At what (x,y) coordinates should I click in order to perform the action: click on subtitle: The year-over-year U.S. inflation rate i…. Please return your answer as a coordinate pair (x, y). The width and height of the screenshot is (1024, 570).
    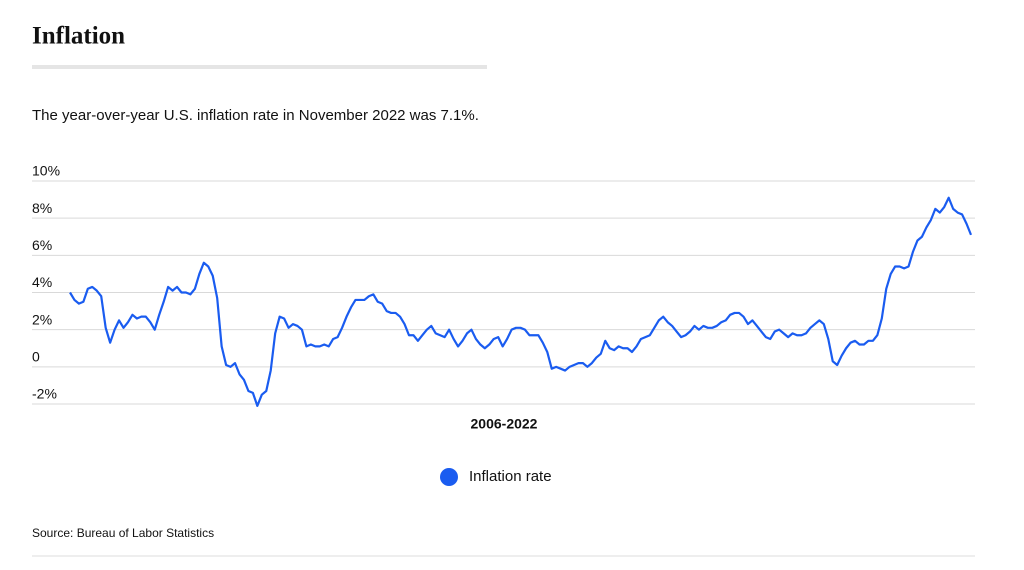
    Looking at the image, I should click on (255, 115).